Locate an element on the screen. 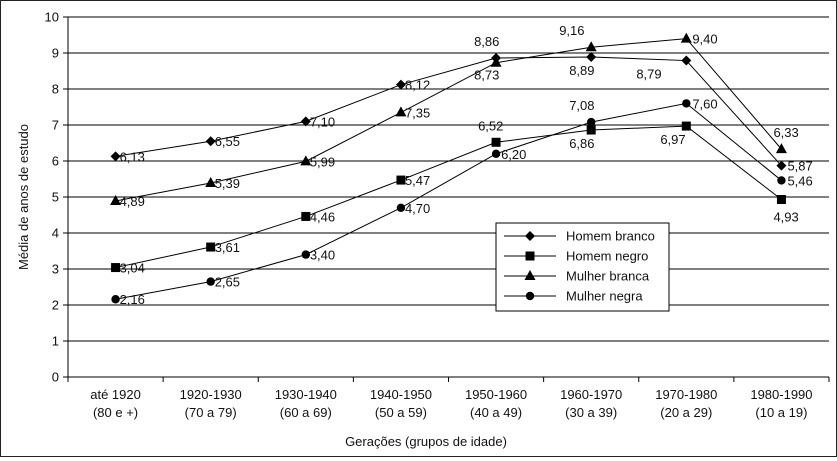 This screenshot has width=837, height=461. x-tick-label: (10 a 19) is located at coordinates (781, 412).